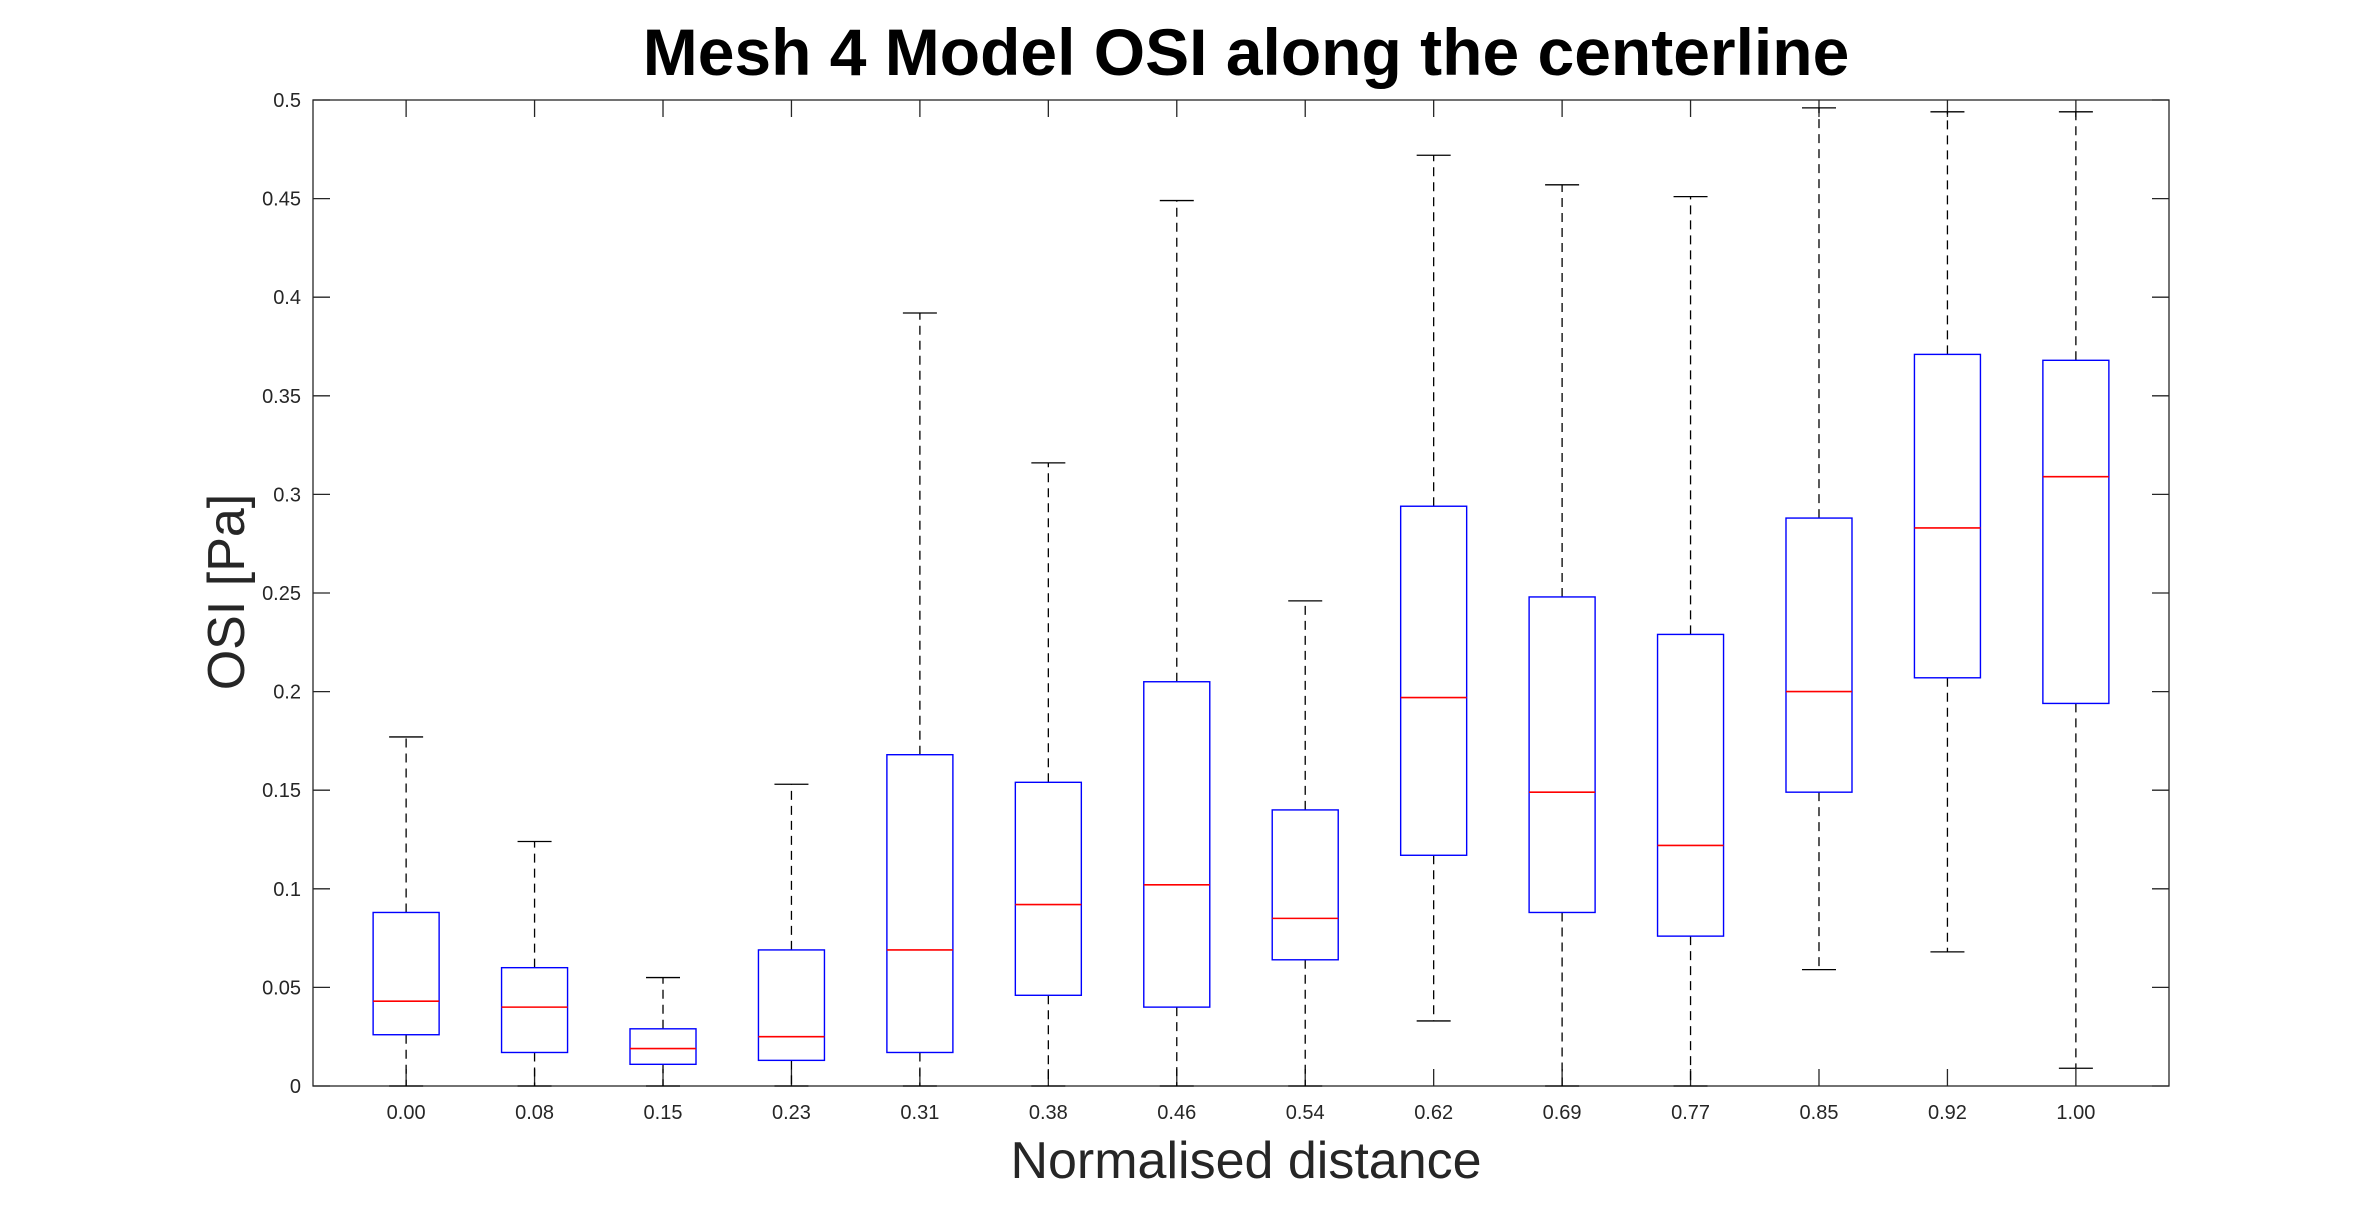  What do you see at coordinates (1176, 1113) in the screenshot?
I see `x-tick-label: 0.46` at bounding box center [1176, 1113].